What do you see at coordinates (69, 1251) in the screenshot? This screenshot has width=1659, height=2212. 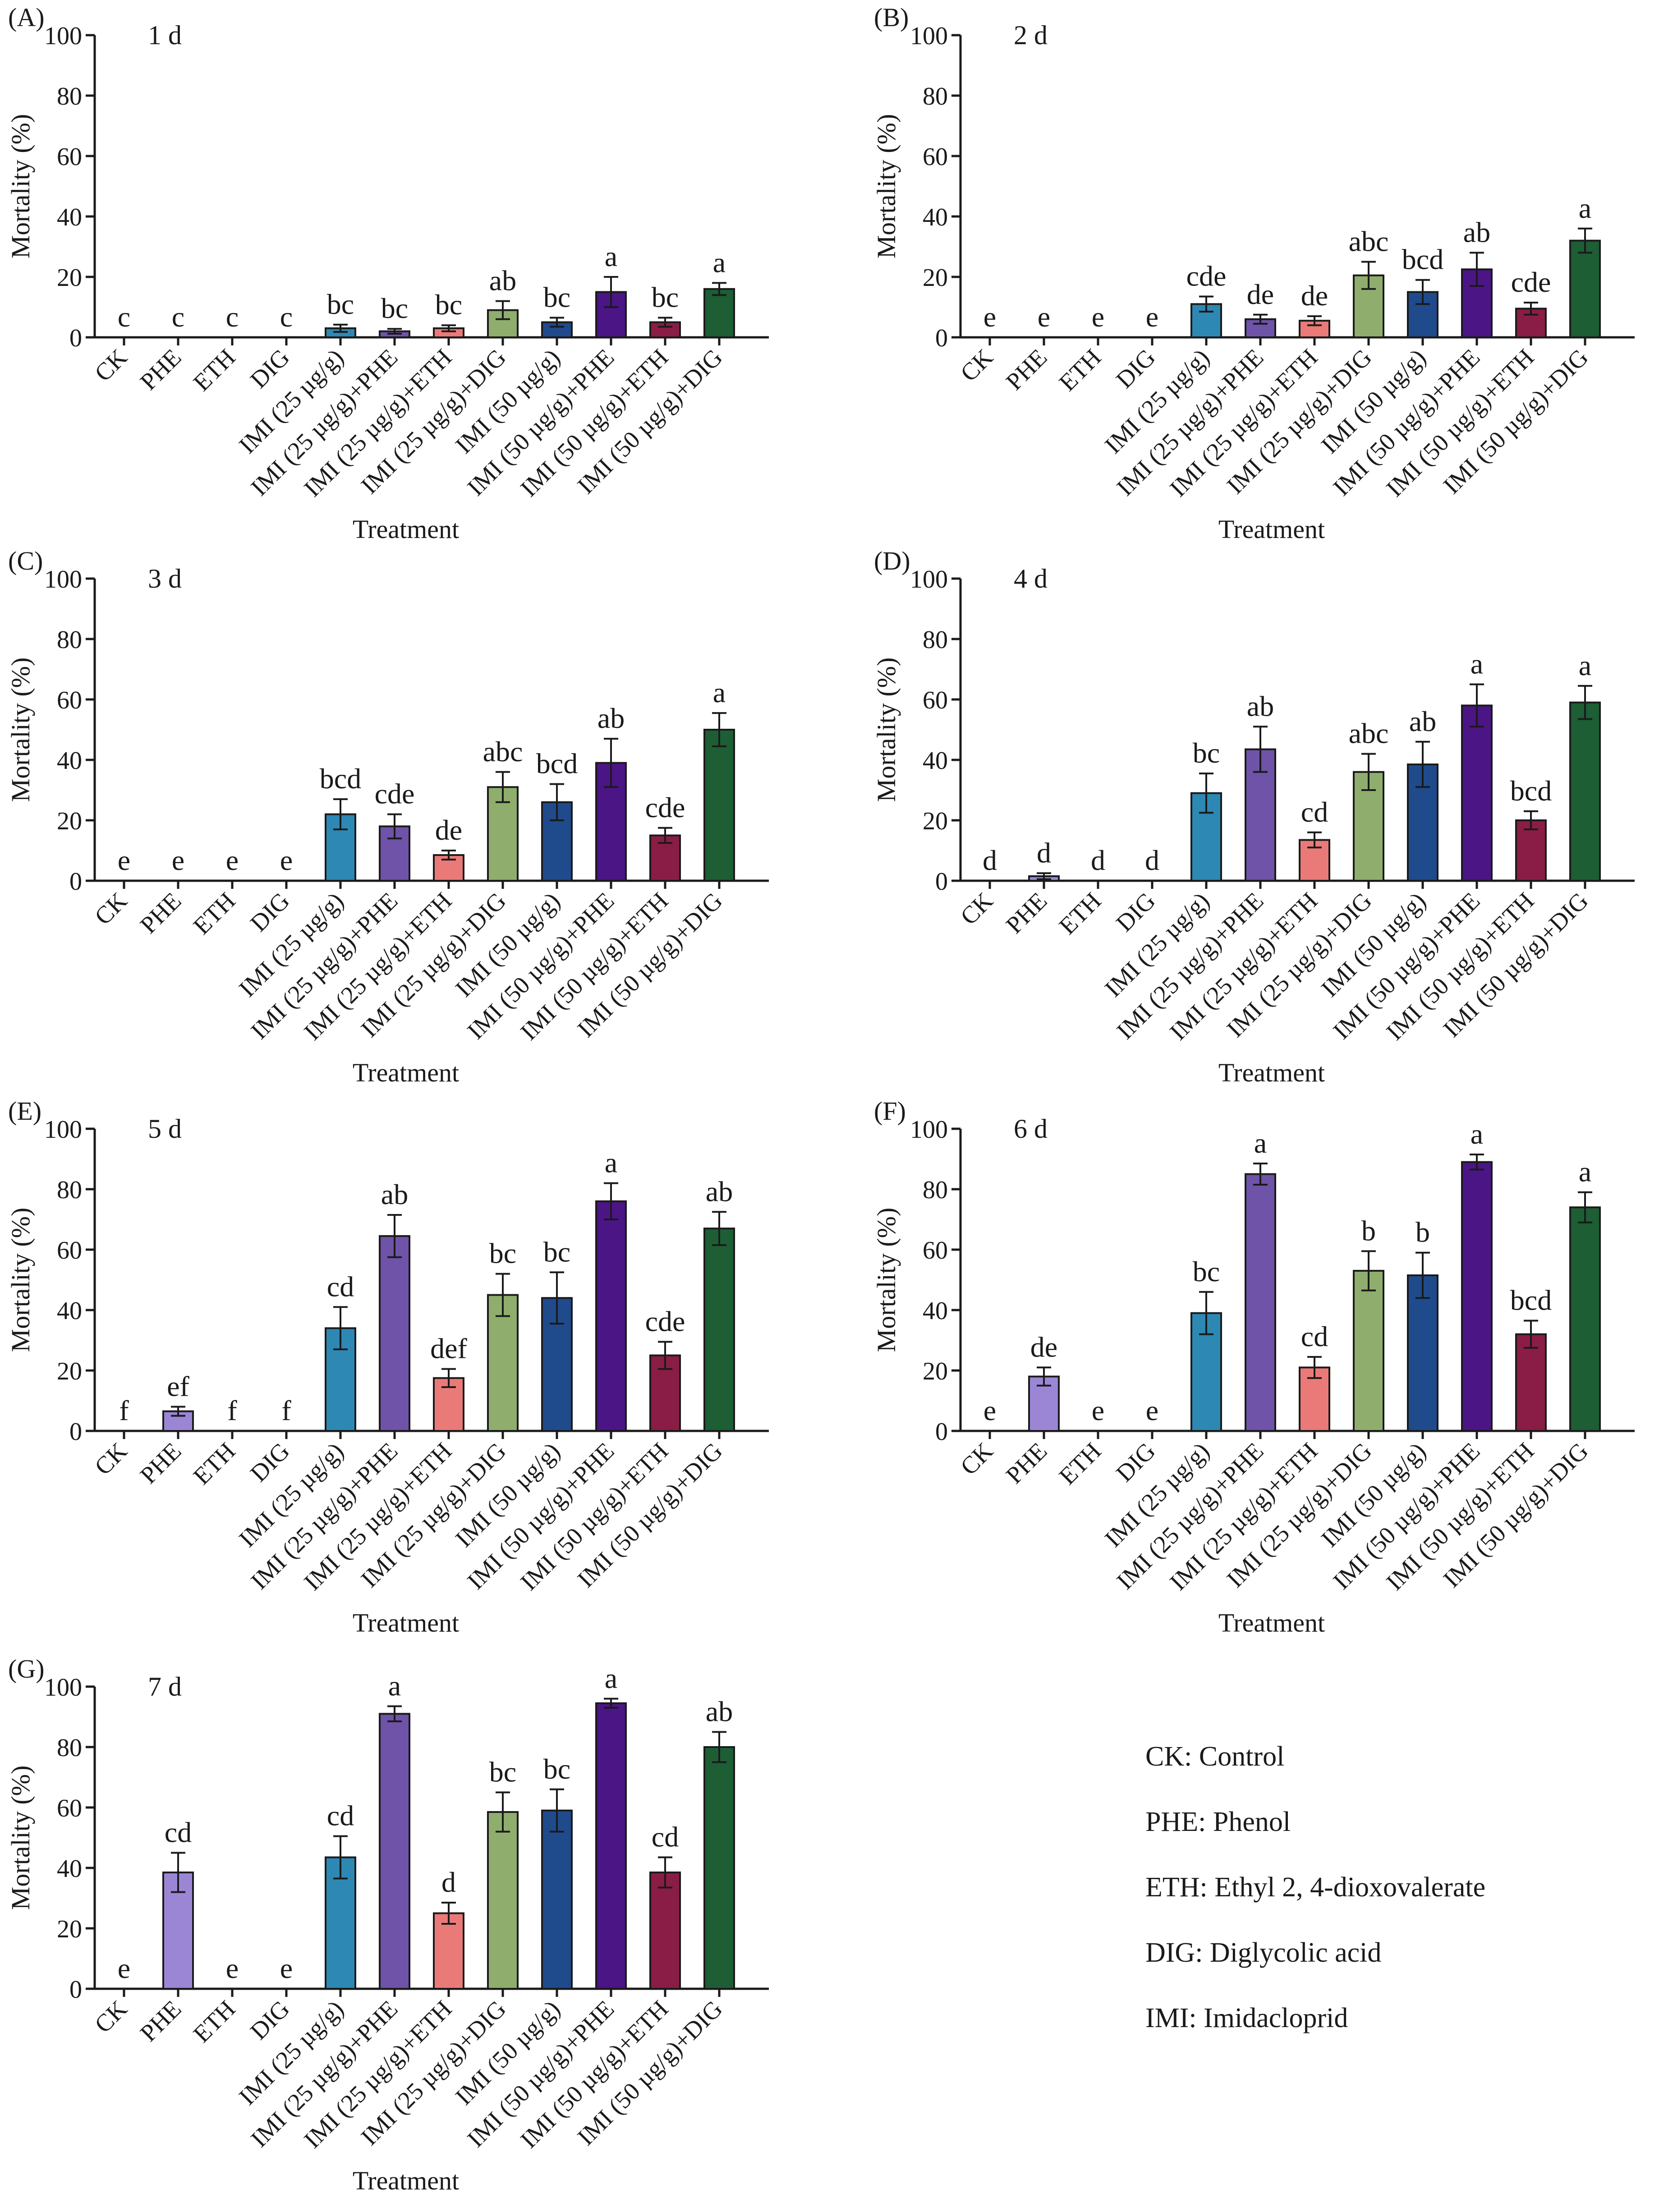 I see `y-tick-label: 60` at bounding box center [69, 1251].